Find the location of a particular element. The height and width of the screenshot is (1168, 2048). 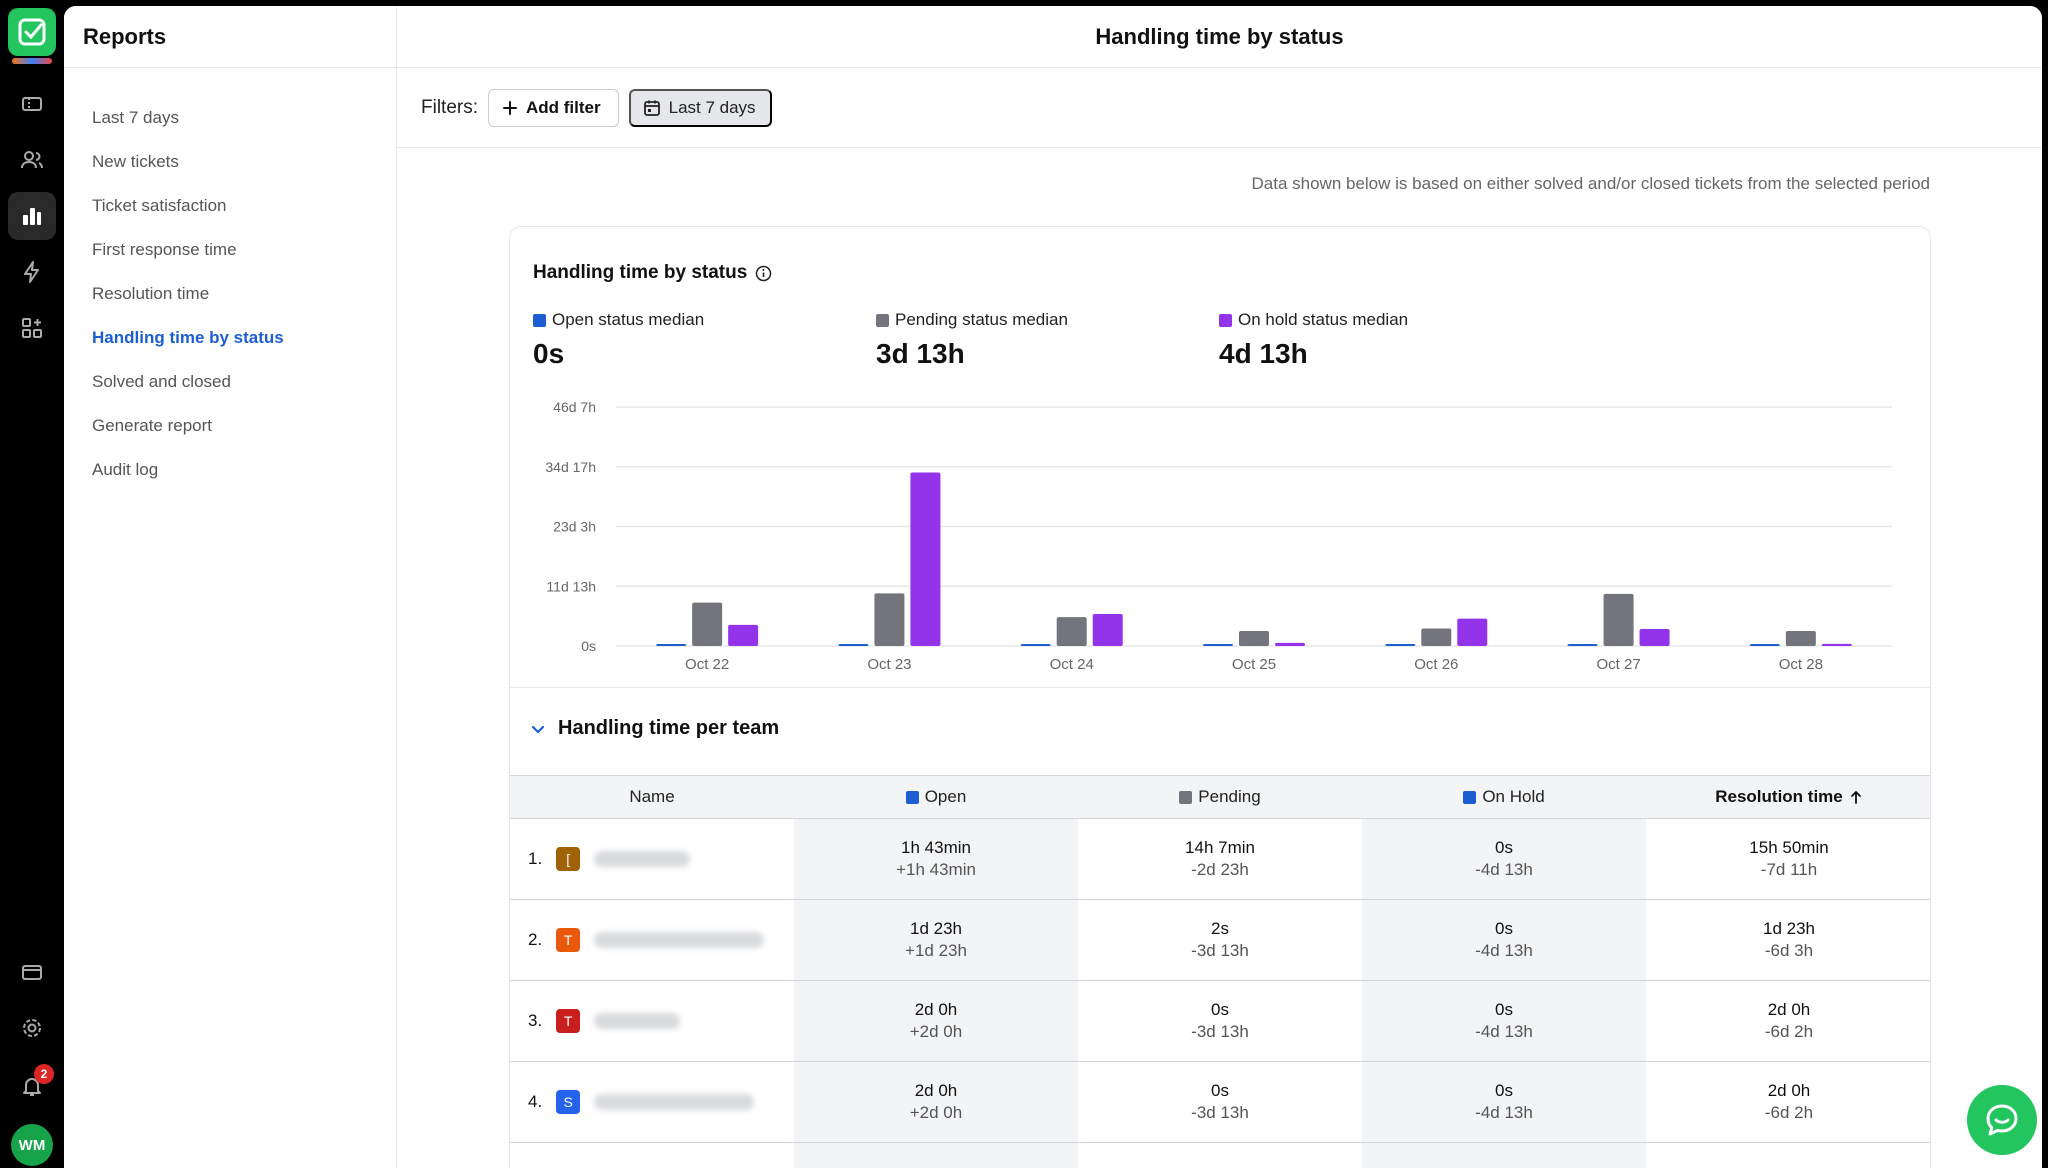

app-logo-icon is located at coordinates (32, 32).